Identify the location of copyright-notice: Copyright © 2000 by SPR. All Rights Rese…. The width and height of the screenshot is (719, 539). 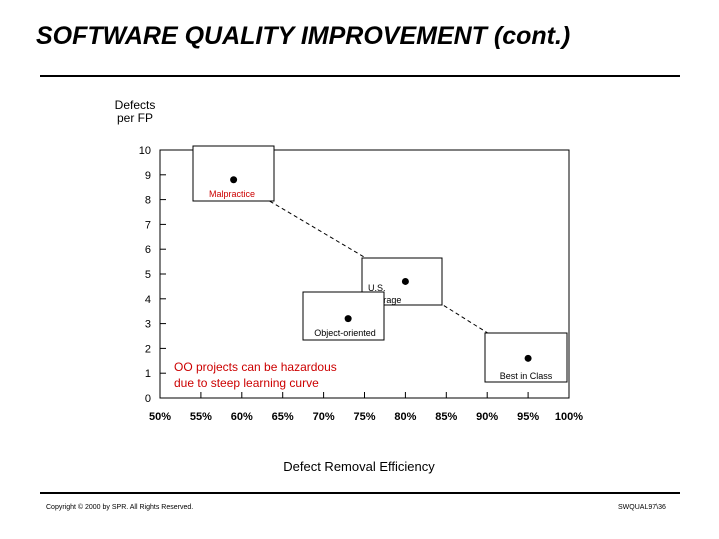
(120, 507).